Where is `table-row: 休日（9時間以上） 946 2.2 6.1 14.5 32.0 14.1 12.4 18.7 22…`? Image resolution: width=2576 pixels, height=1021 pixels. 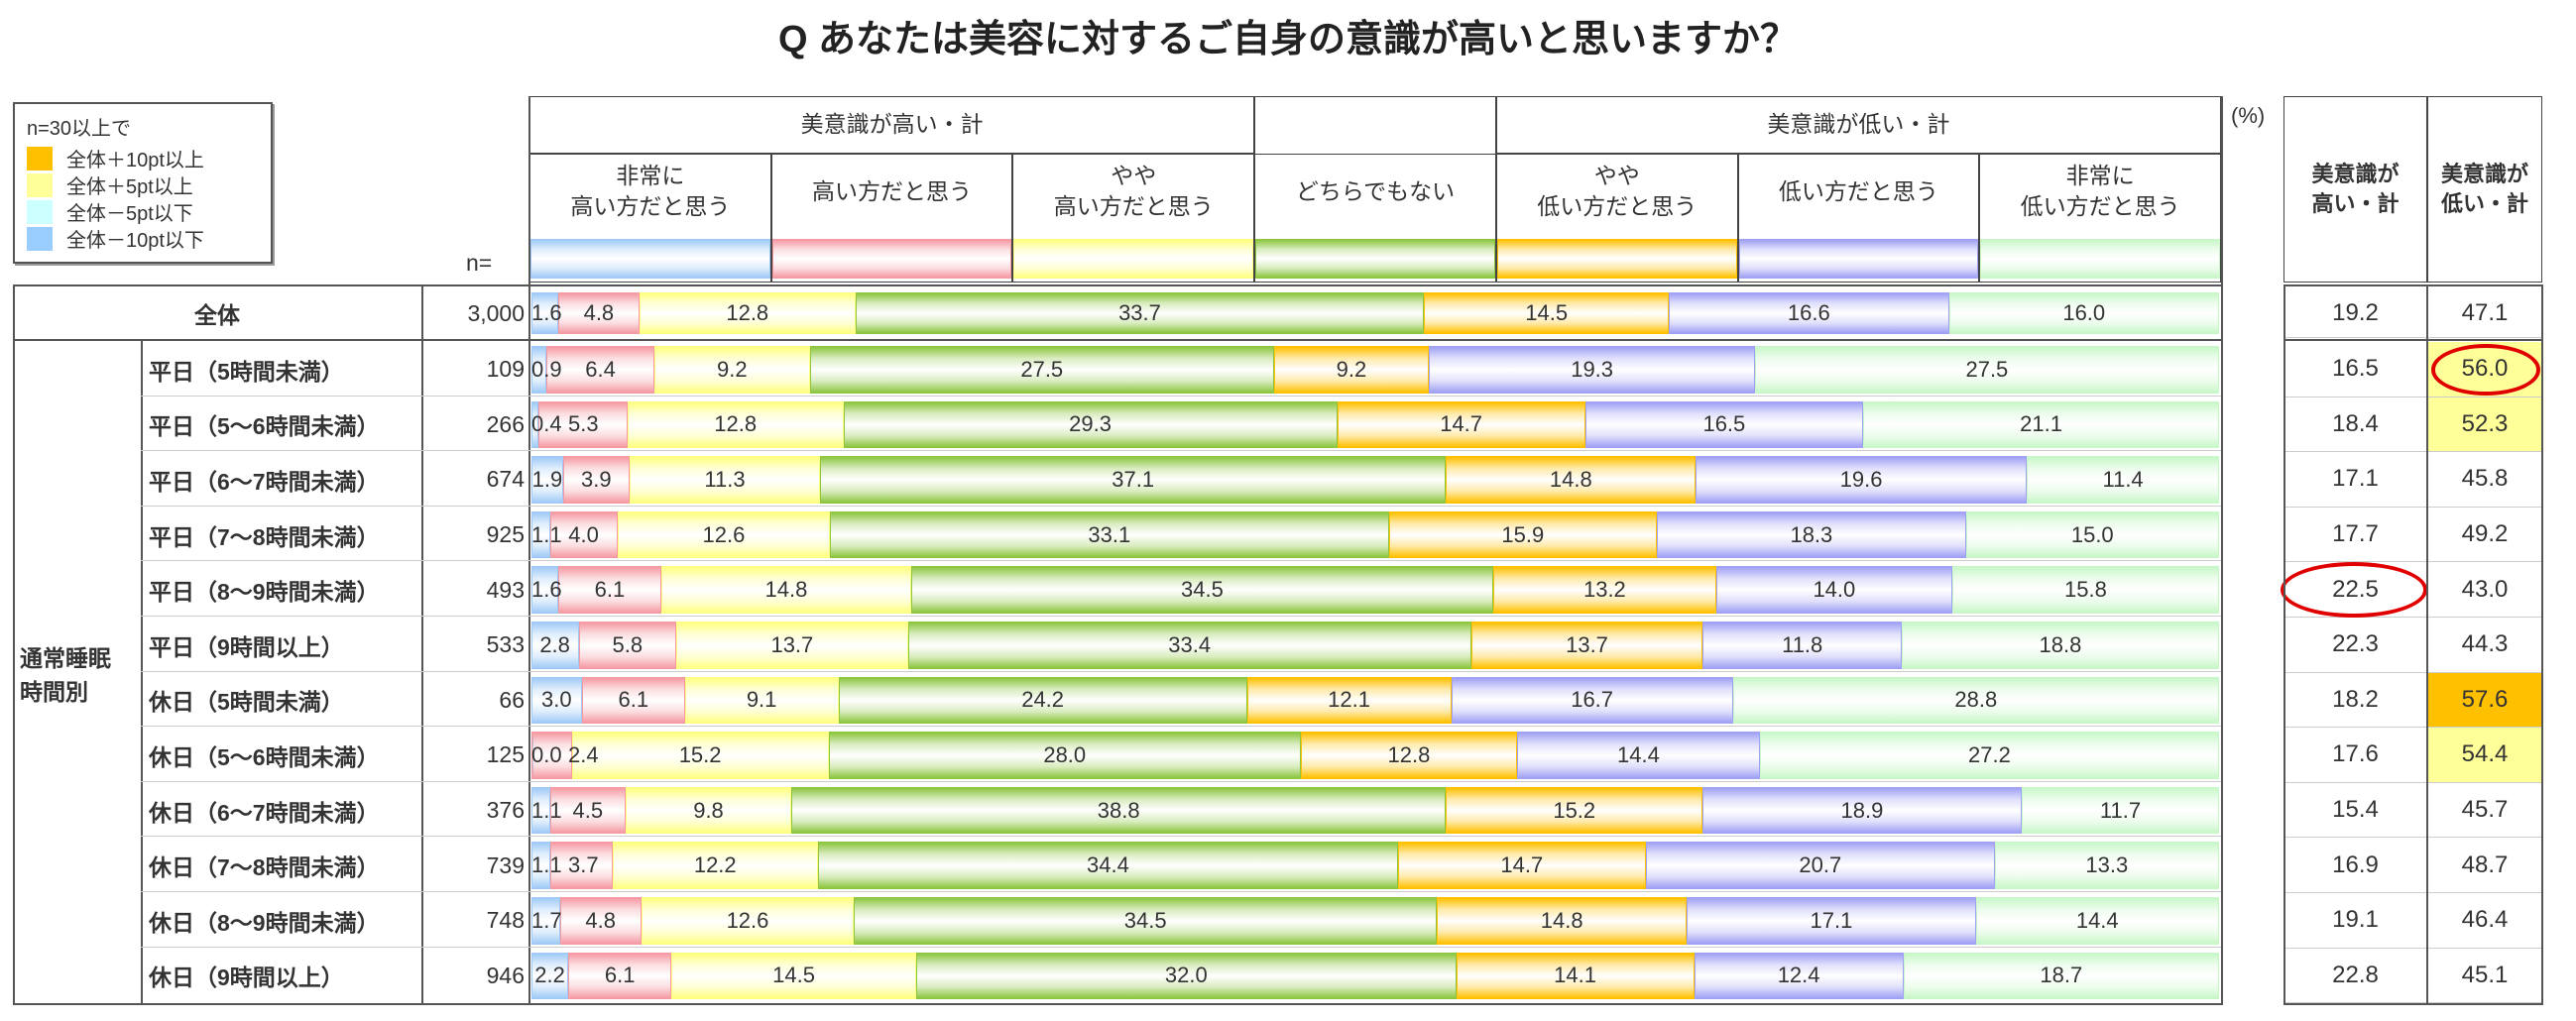 table-row: 休日（9時間以上） 946 2.2 6.1 14.5 32.0 14.1 12.4 18.7 22… is located at coordinates (1288, 976).